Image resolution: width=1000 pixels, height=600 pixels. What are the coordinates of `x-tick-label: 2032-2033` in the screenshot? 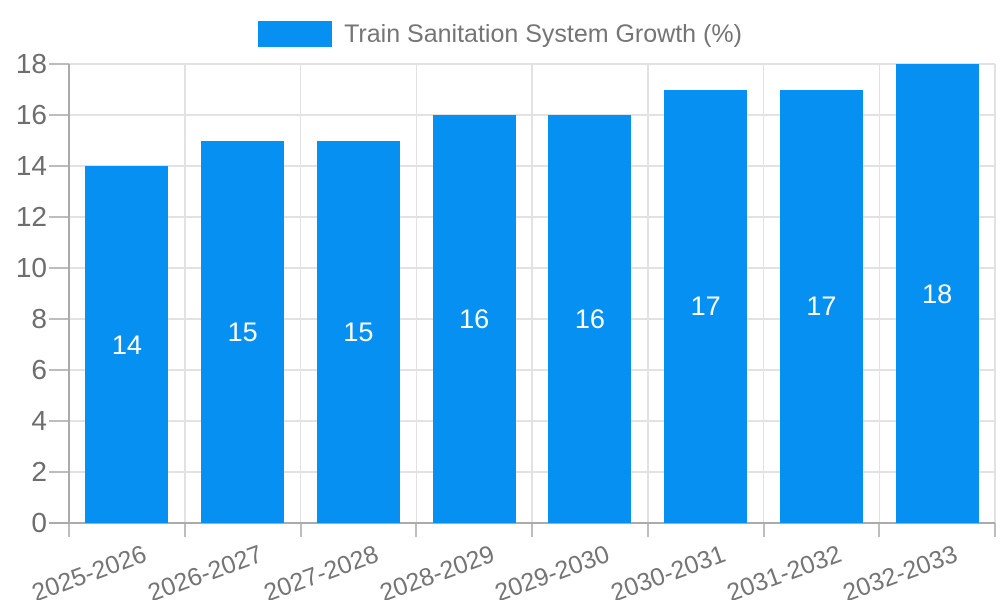 It's located at (899, 570).